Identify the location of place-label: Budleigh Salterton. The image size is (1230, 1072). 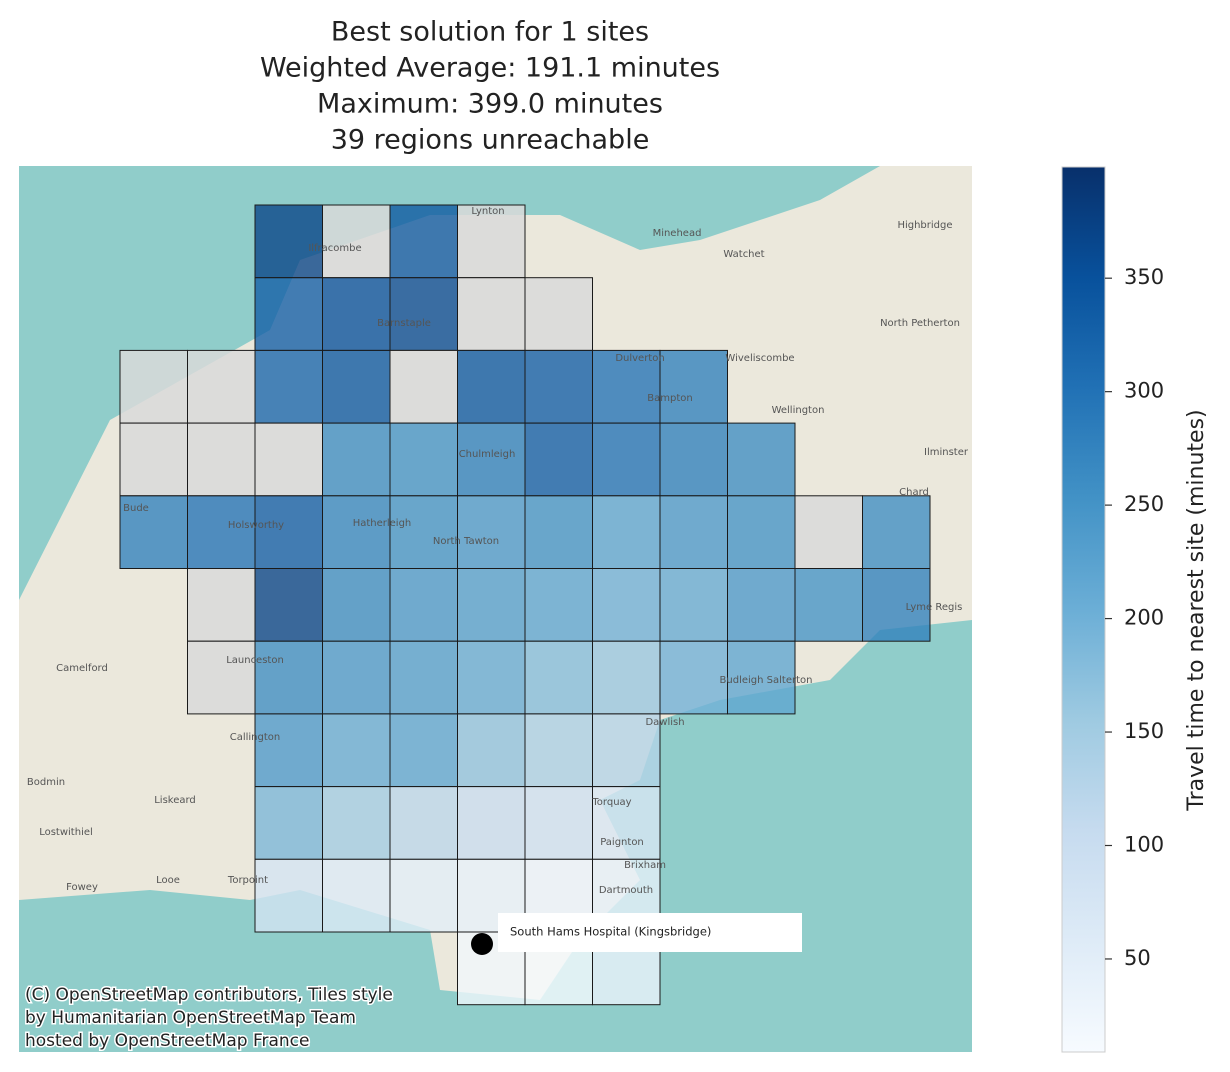
(766, 680).